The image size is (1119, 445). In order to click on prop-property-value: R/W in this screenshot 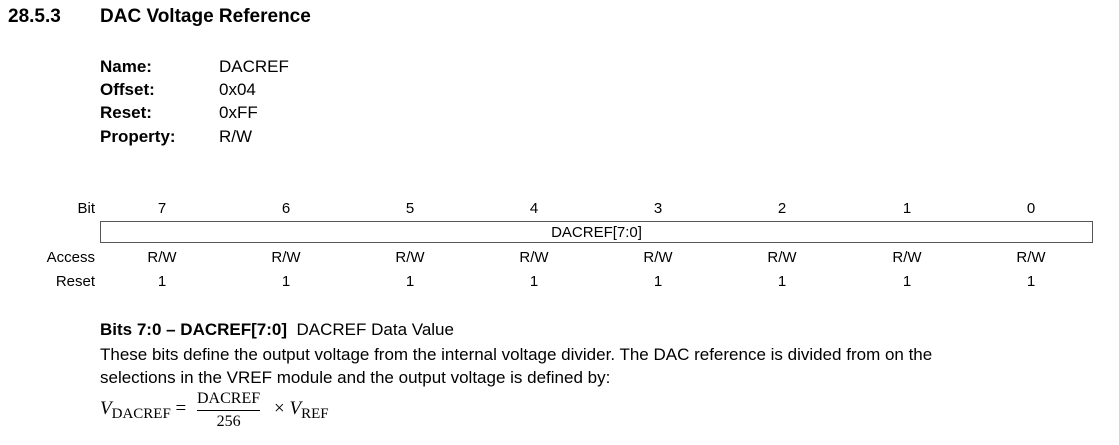, I will do `click(236, 136)`.